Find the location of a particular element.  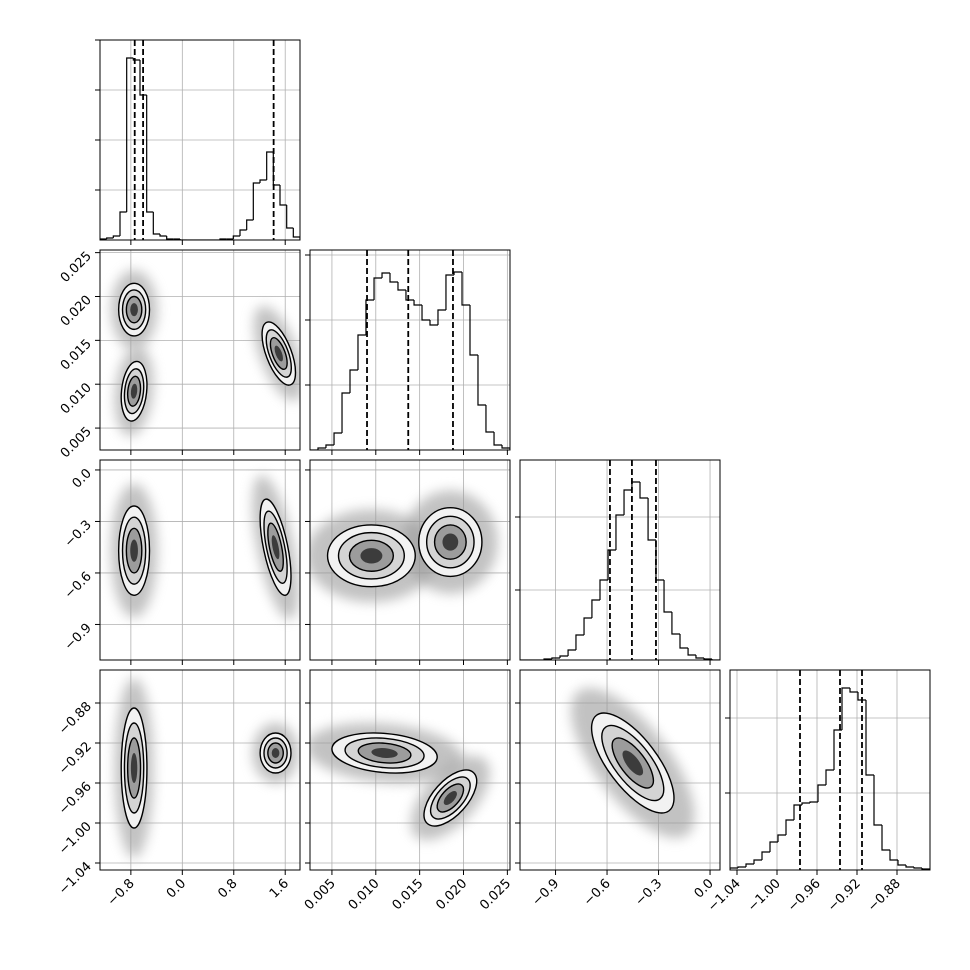

y-tick-label: 0.0 is located at coordinates (82, 478).